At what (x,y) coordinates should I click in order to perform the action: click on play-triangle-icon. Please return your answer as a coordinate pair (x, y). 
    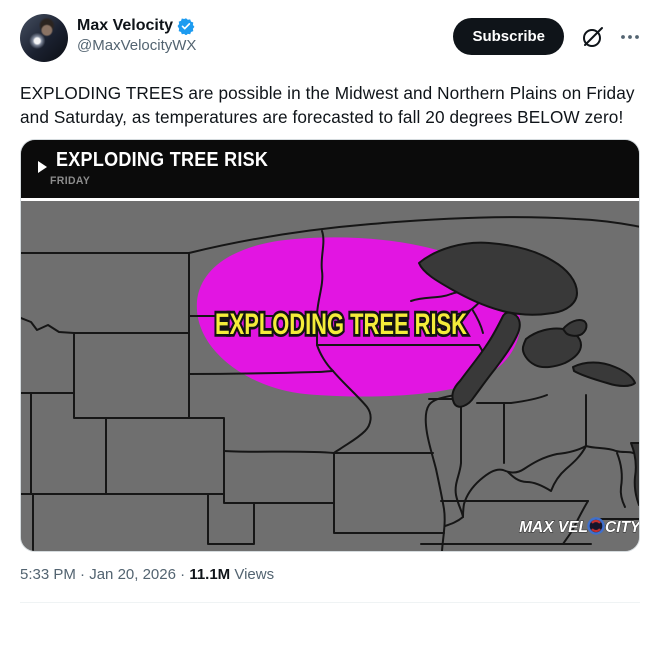
    Looking at the image, I should click on (42, 167).